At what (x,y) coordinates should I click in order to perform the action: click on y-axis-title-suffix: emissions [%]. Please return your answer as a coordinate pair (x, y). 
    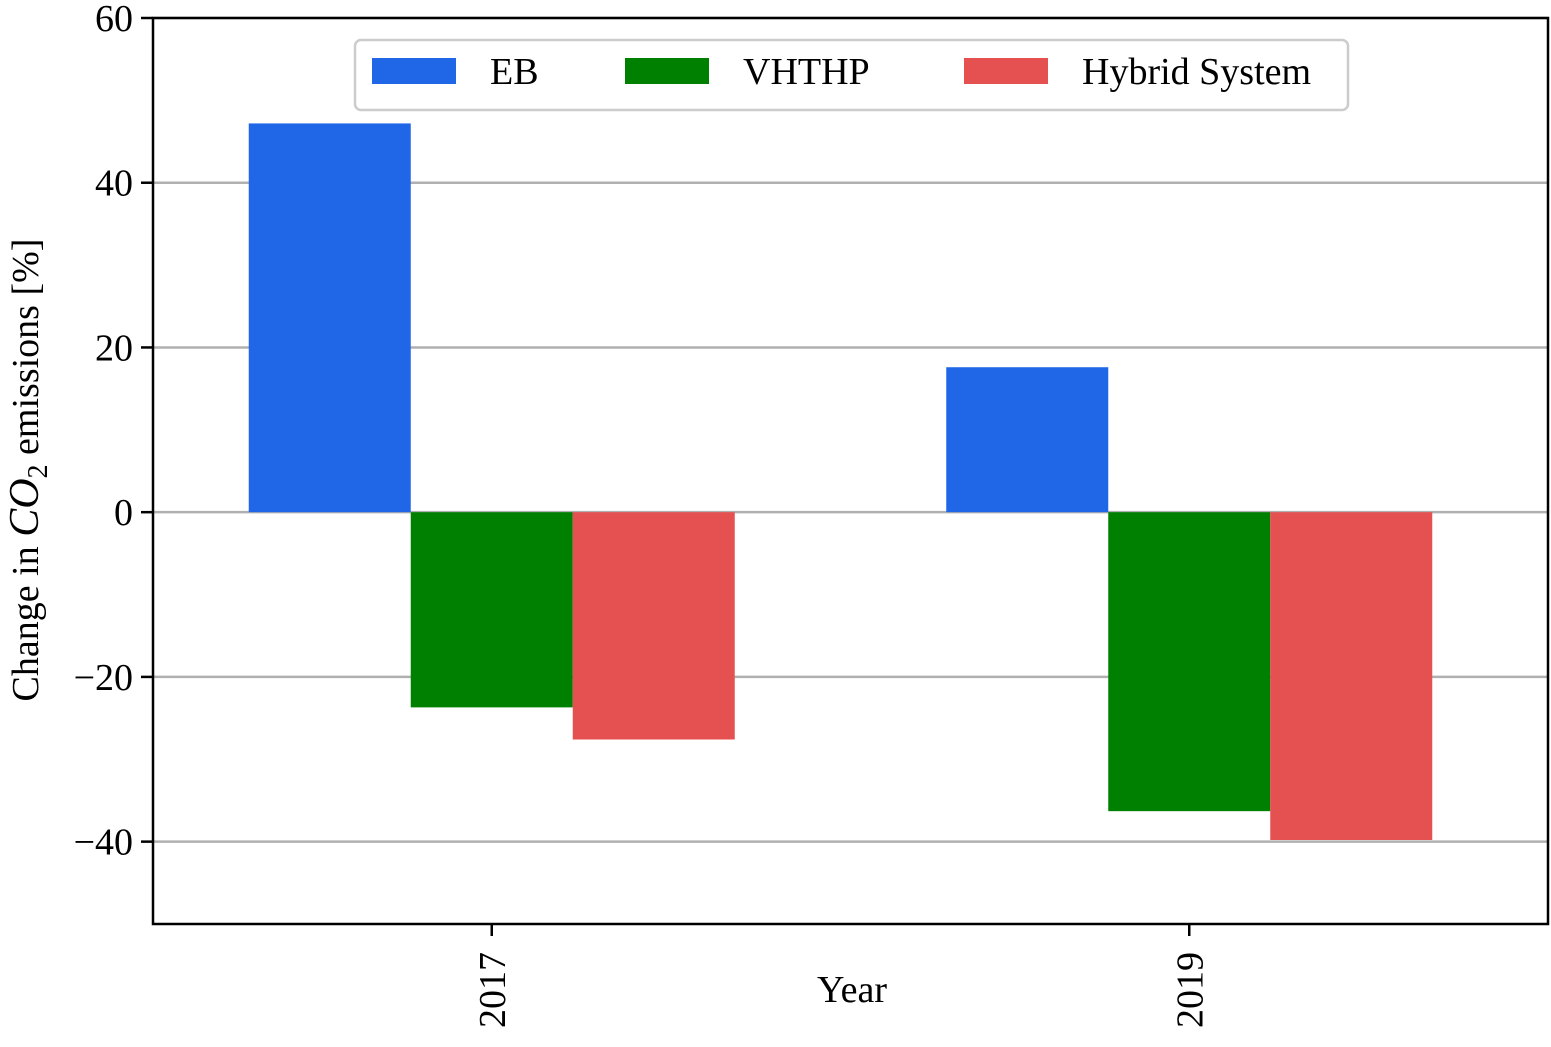
    Looking at the image, I should click on (26, 352).